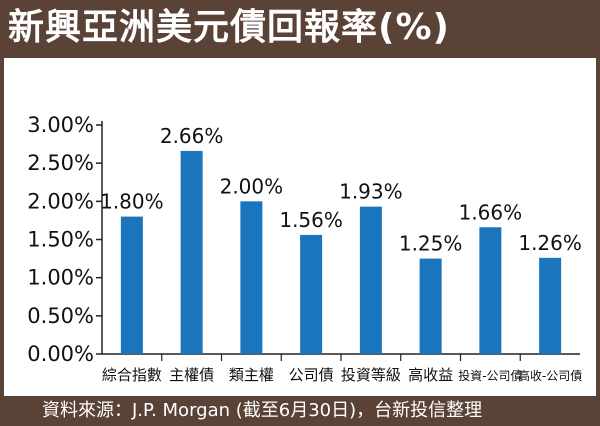 Image resolution: width=600 pixels, height=426 pixels. I want to click on y-tick-label: 3.00%, so click(60, 125).